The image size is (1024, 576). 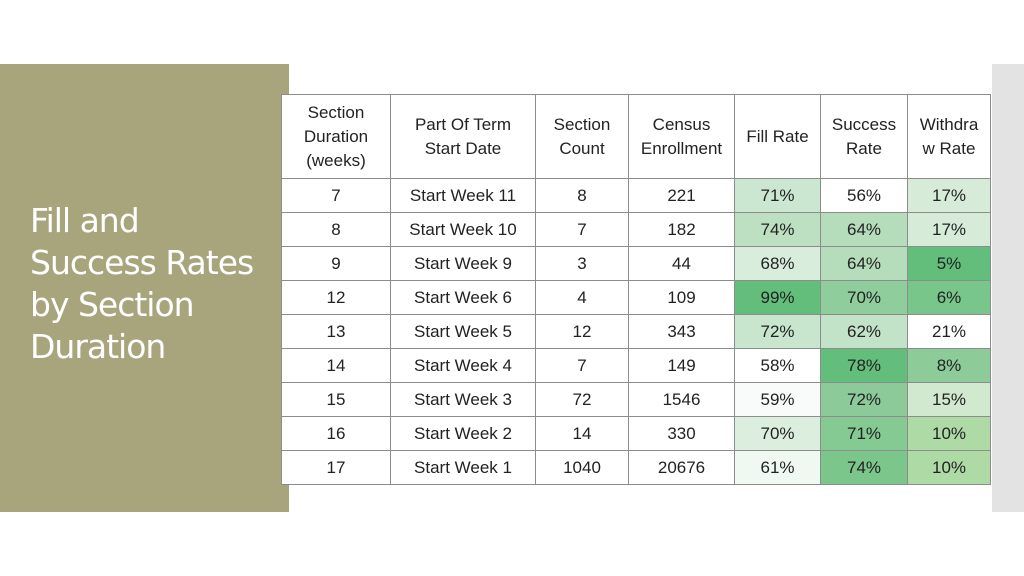 What do you see at coordinates (463, 136) in the screenshot?
I see `header-part-of-term: Part Of Term Start Date` at bounding box center [463, 136].